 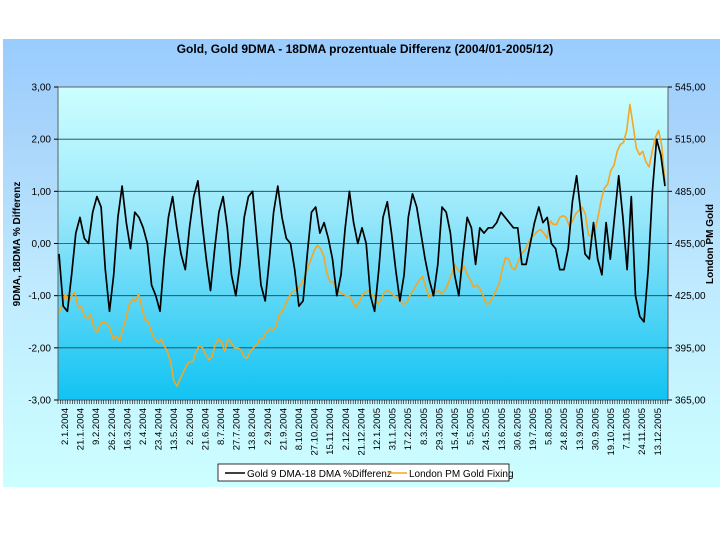 What do you see at coordinates (346, 429) in the screenshot?
I see `x-tick-label: 2.12.2004` at bounding box center [346, 429].